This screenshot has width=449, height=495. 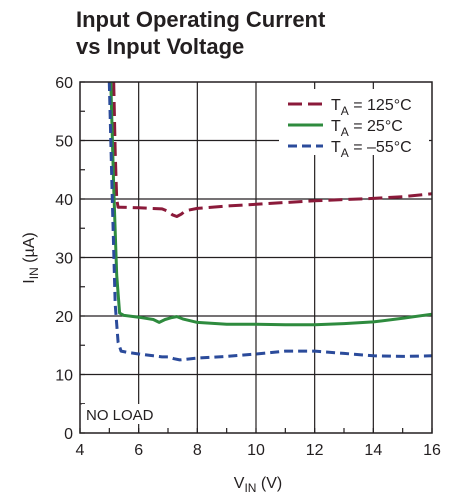 What do you see at coordinates (64, 317) in the screenshot?
I see `y-tick-label: 20` at bounding box center [64, 317].